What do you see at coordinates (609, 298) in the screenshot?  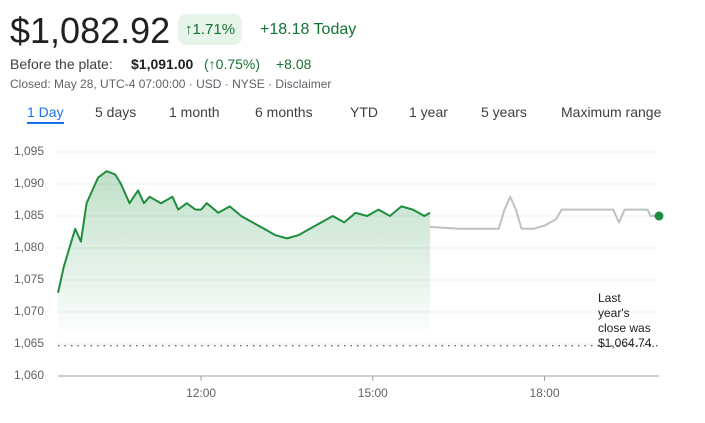 I see `annotation: Last` at bounding box center [609, 298].